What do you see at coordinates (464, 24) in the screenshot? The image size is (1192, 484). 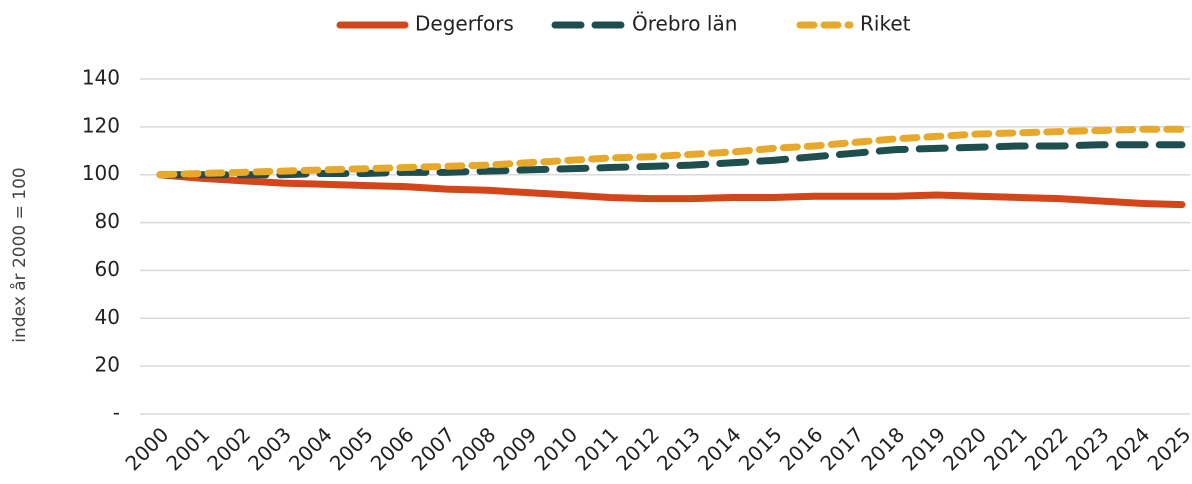 I see `legend-label: Degerfors` at bounding box center [464, 24].